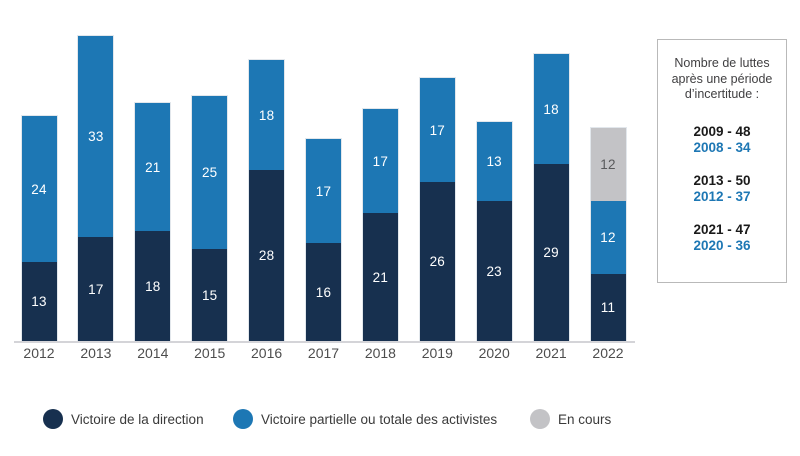 The image size is (800, 456). I want to click on note-title-line: Nombre de luttes, so click(722, 63).